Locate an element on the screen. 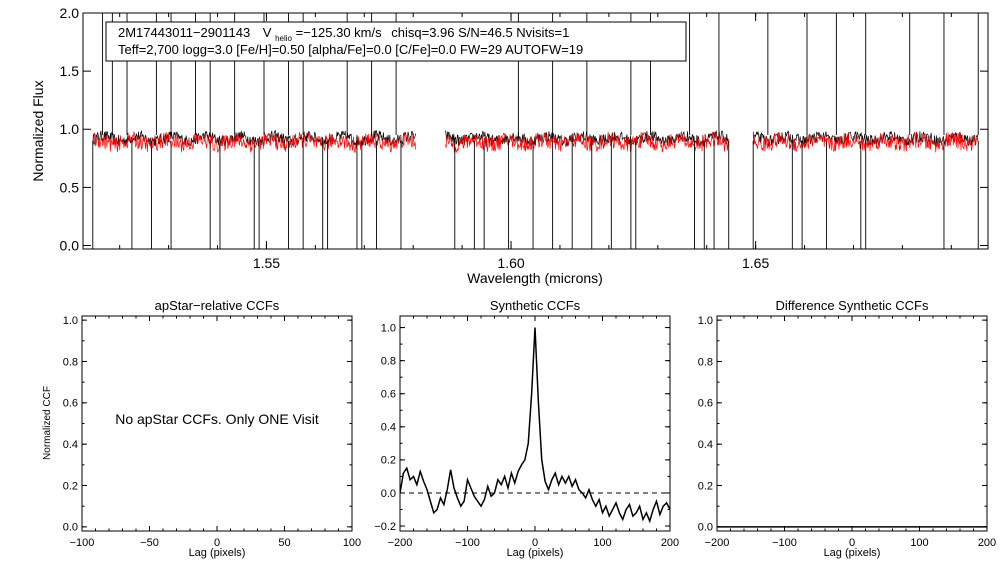  apstar-ccf-ylabel: Normalized CCF is located at coordinates (47, 423).